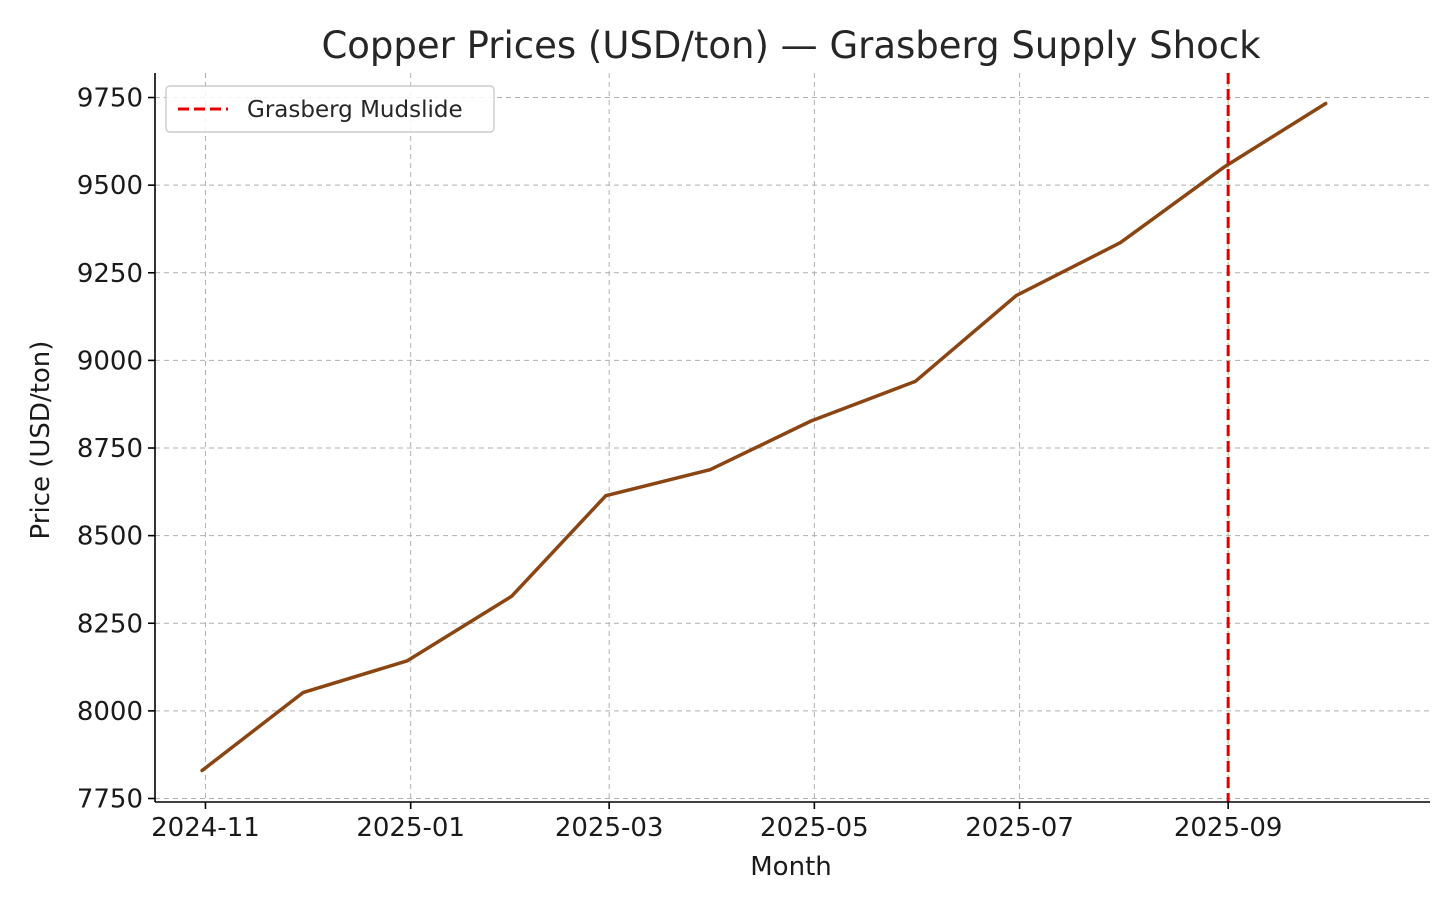 The height and width of the screenshot is (910, 1456). What do you see at coordinates (110, 186) in the screenshot?
I see `y-tick-label: 9500` at bounding box center [110, 186].